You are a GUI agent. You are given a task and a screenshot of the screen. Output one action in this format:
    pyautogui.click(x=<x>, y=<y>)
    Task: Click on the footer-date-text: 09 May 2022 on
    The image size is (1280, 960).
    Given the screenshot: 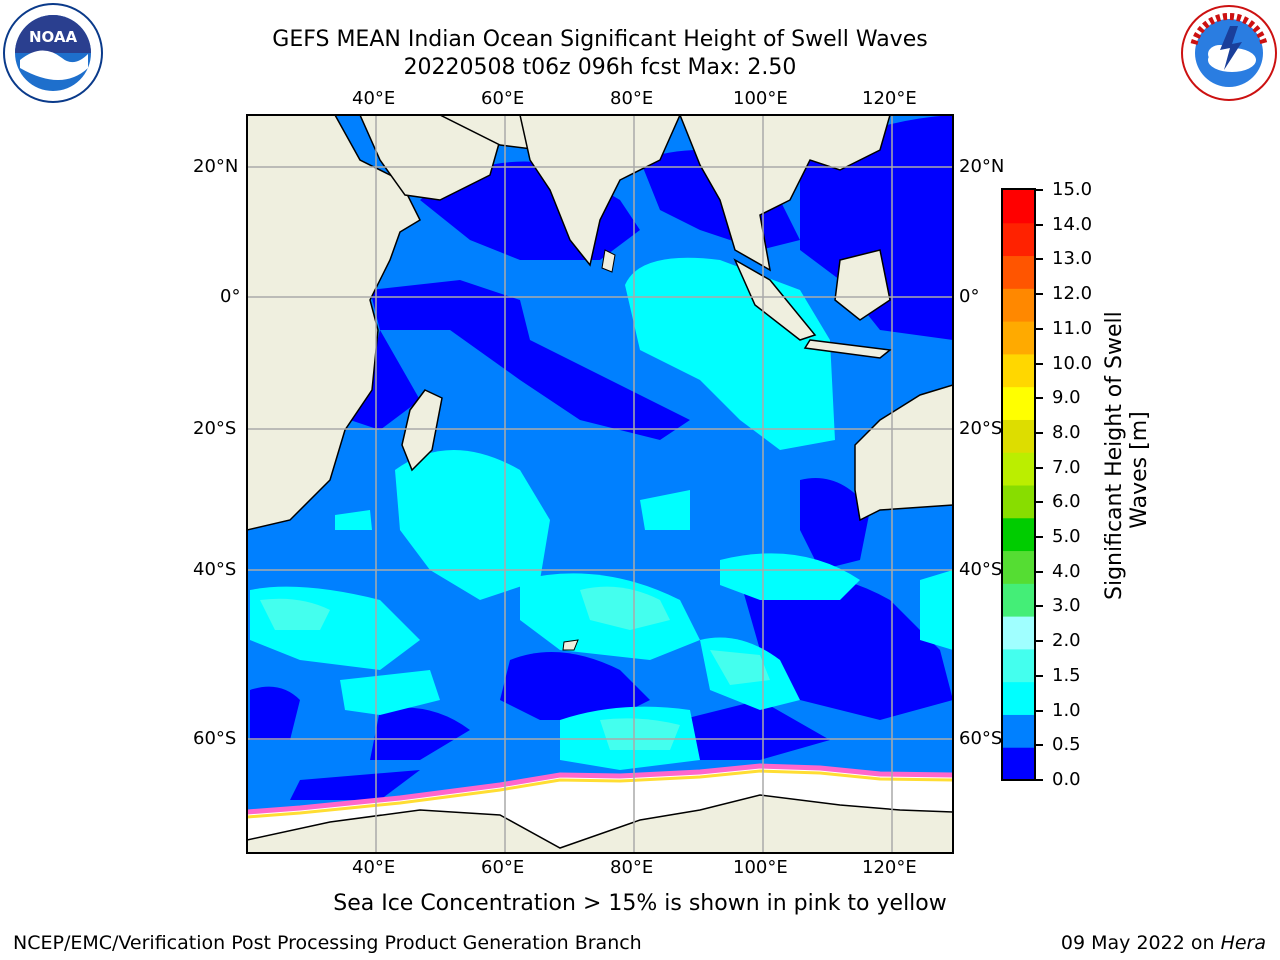 What is the action you would take?
    pyautogui.click(x=1137, y=943)
    